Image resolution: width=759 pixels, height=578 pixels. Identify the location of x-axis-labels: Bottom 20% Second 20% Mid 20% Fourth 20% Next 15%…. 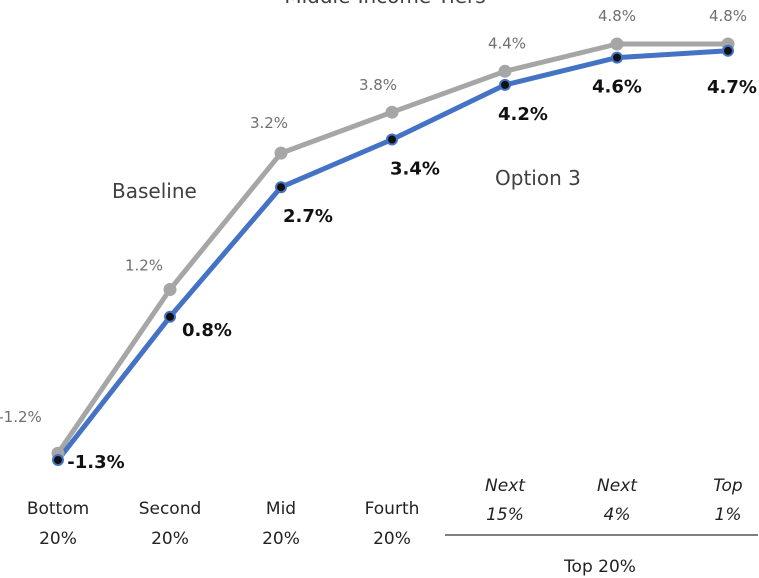
(385, 512).